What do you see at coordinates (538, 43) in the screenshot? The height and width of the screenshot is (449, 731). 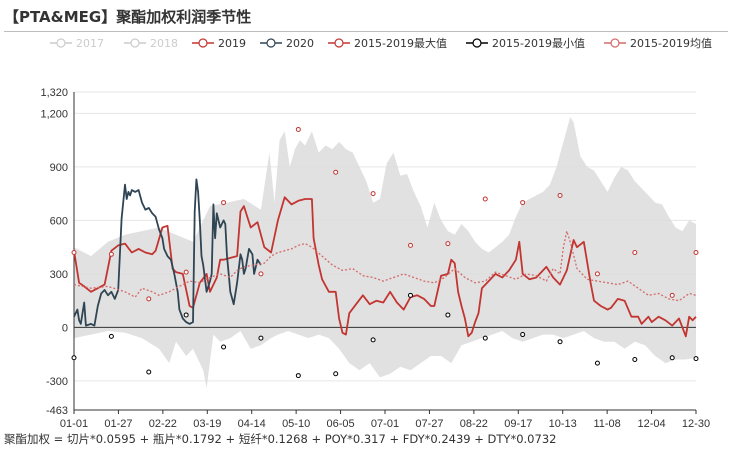 I see `legend-label: 2015-2019最小值` at bounding box center [538, 43].